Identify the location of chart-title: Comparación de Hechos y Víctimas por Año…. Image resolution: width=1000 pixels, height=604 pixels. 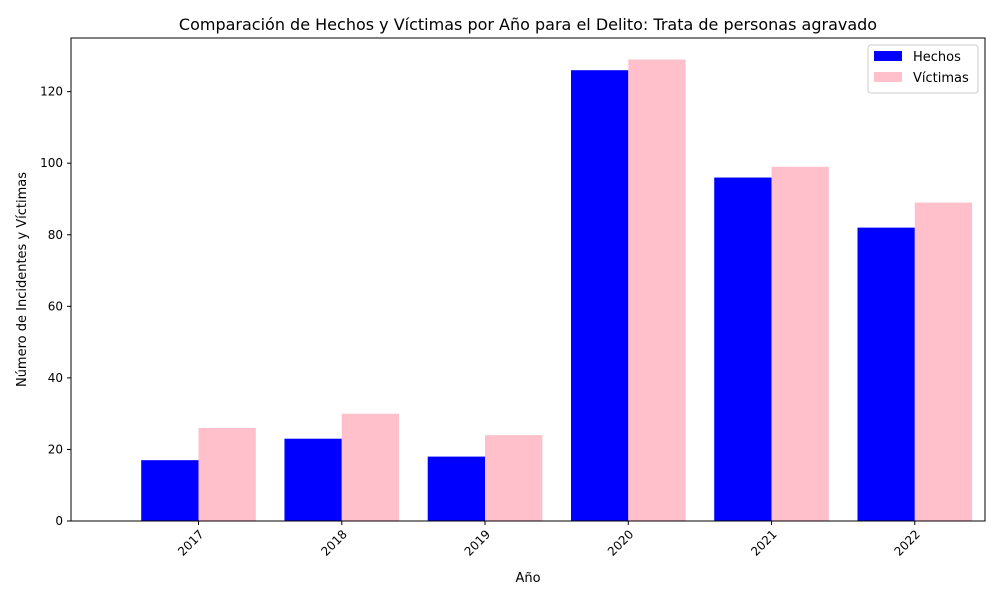
(528, 24).